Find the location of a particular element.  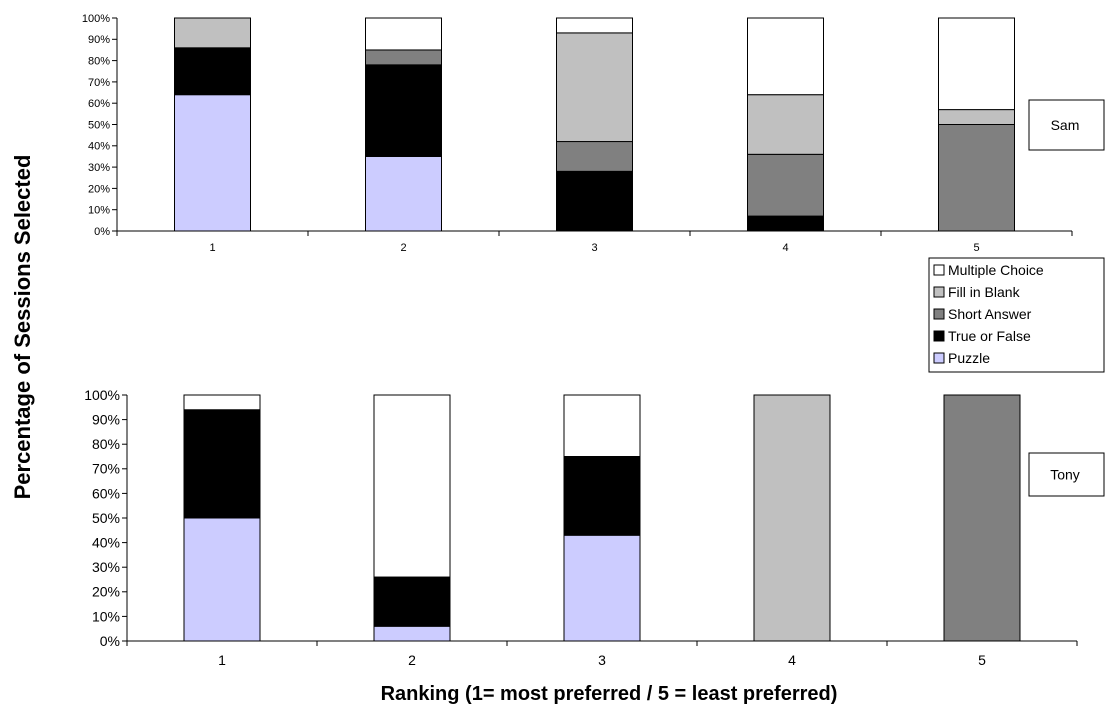

panel-name-label: Sam is located at coordinates (1065, 125).